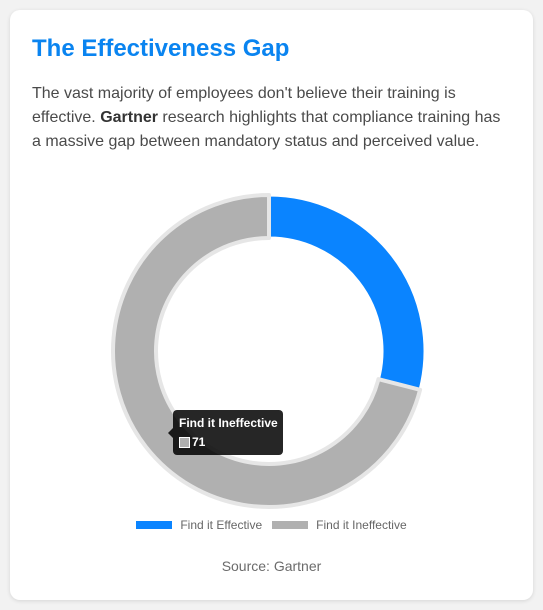 This screenshot has width=543, height=610. What do you see at coordinates (161, 48) in the screenshot?
I see `card-title: The Effectiveness Gap` at bounding box center [161, 48].